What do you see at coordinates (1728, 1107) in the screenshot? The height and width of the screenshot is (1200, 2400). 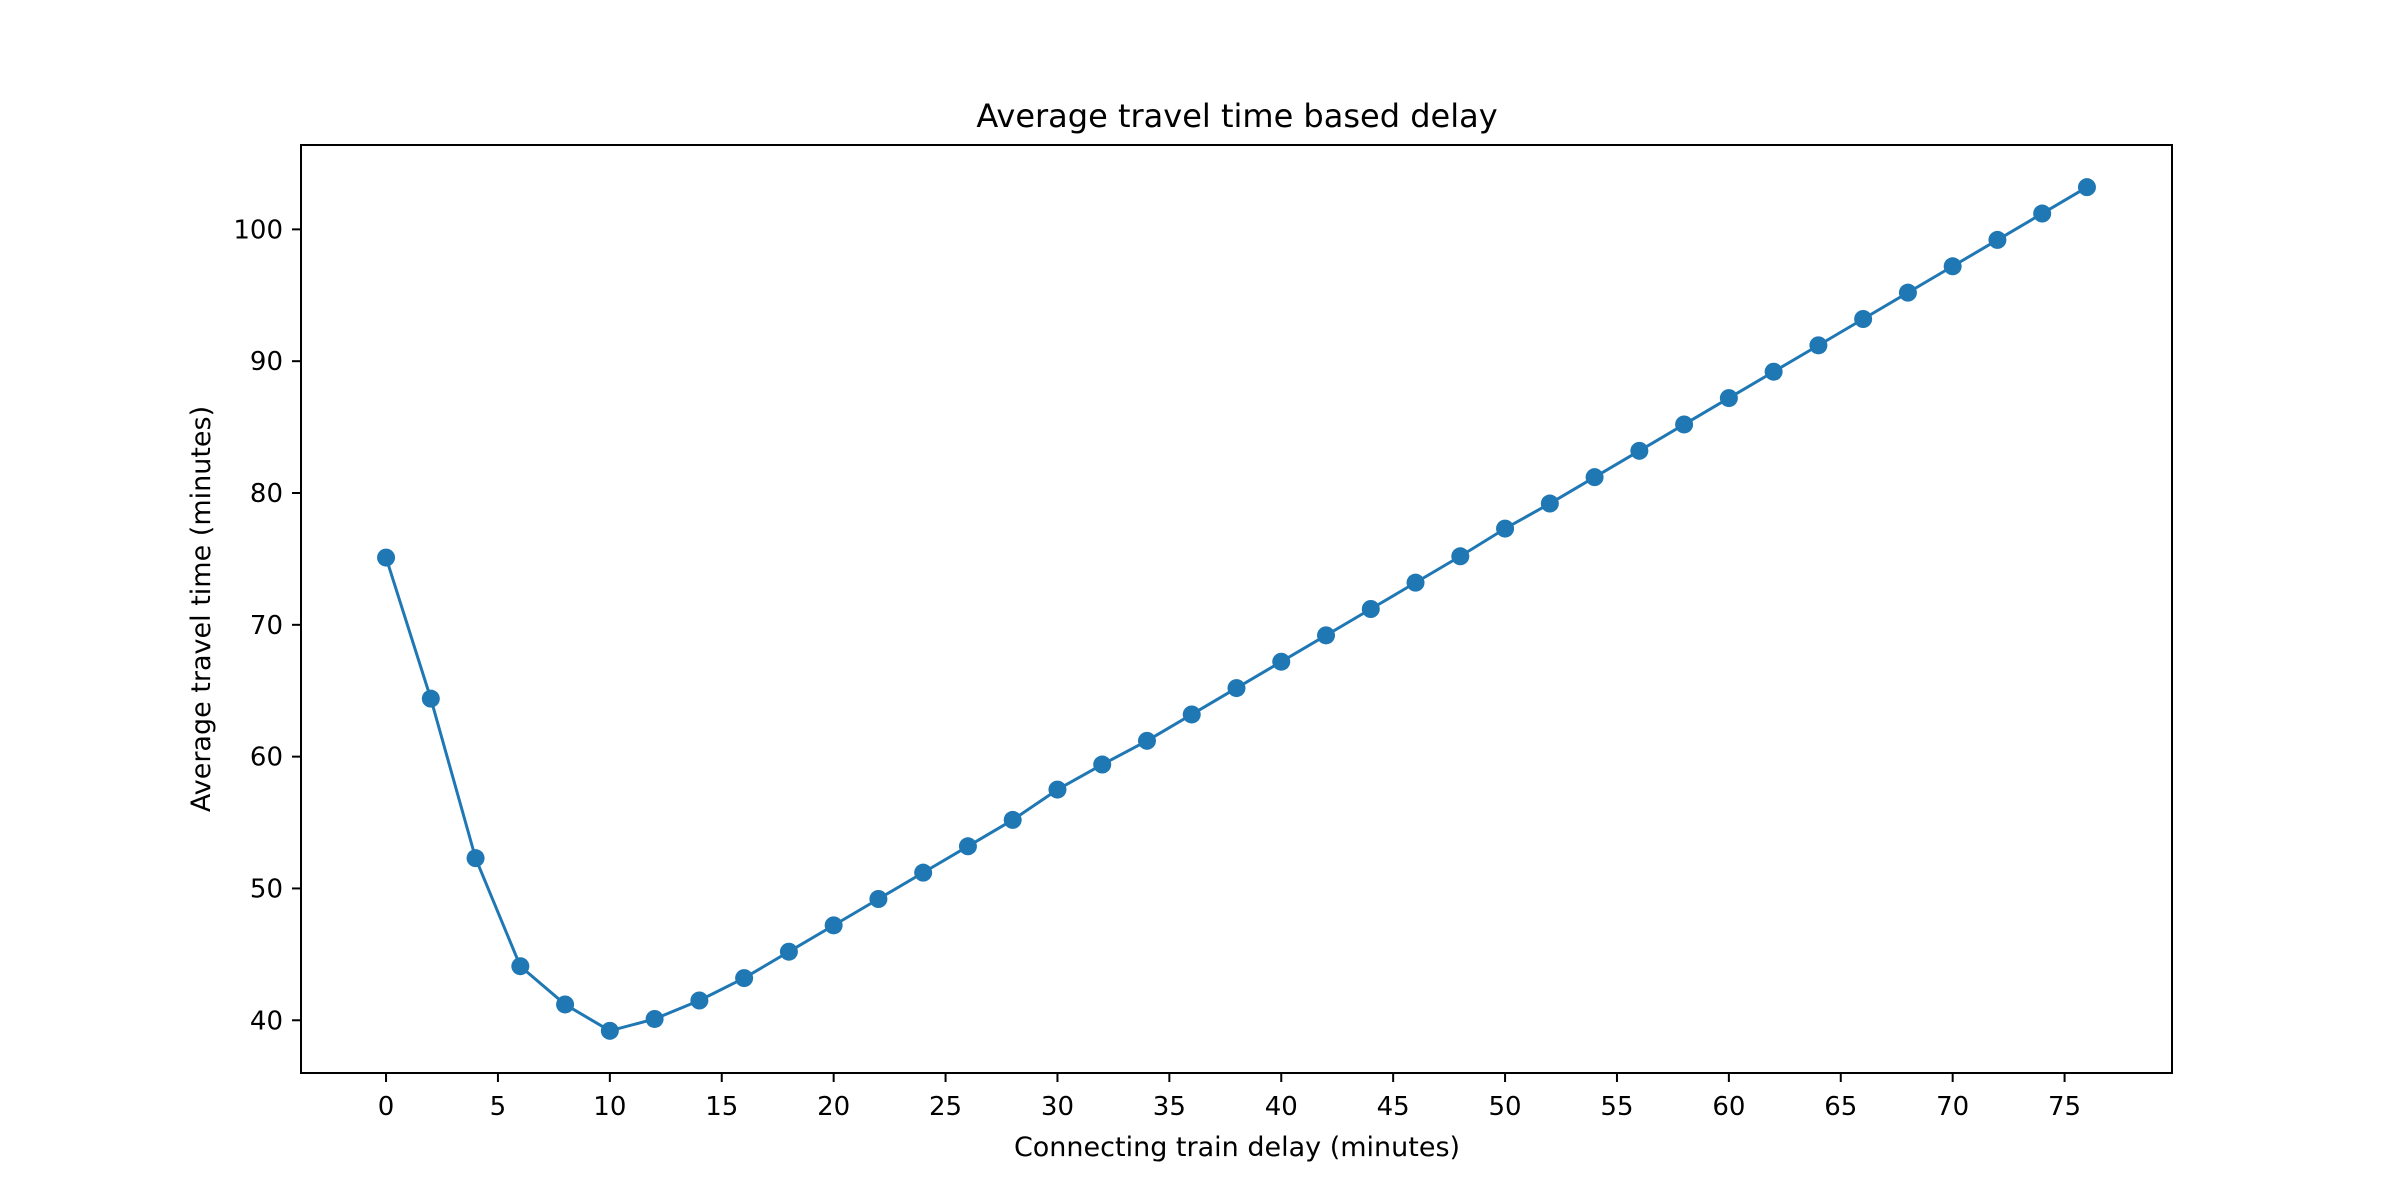 I see `x-tick-label: 60` at bounding box center [1728, 1107].